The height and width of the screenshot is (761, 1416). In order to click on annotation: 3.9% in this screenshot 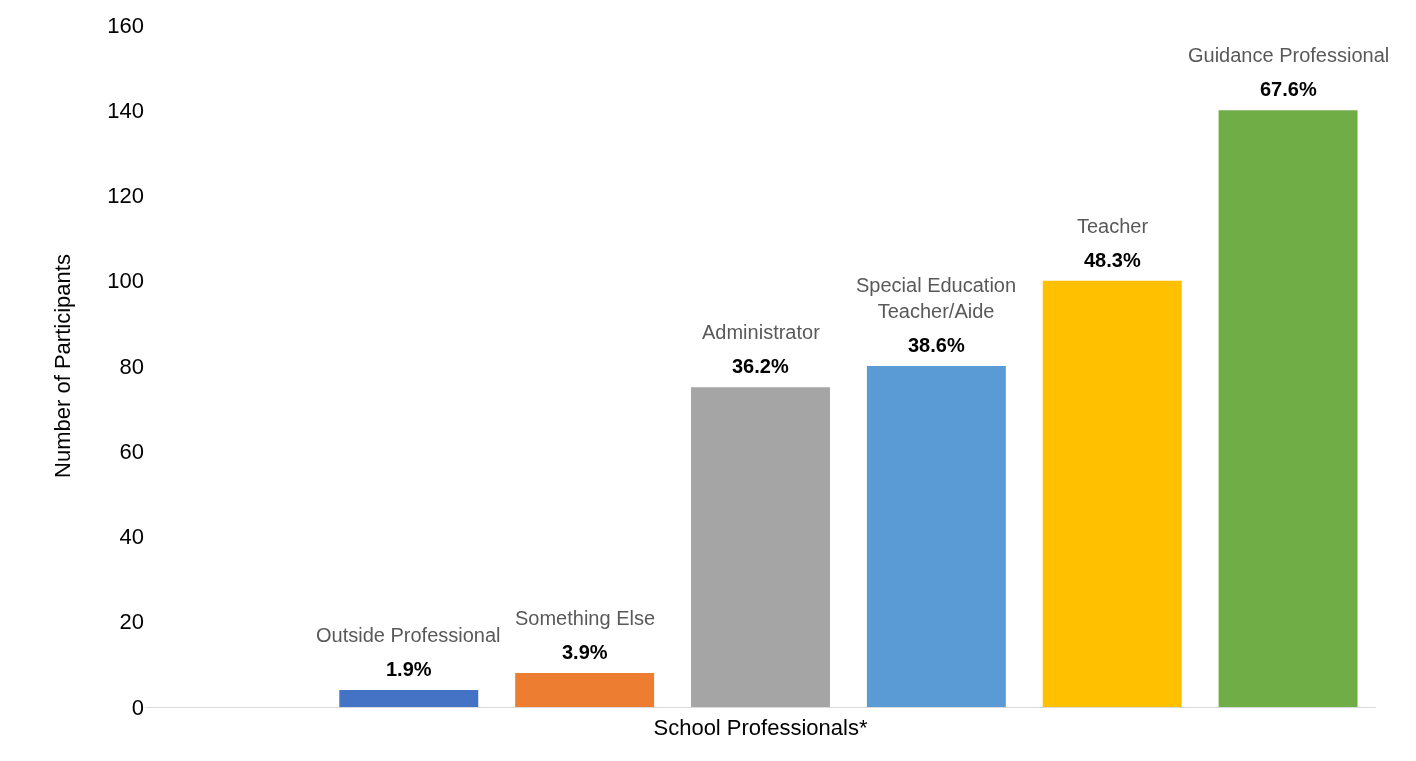, I will do `click(585, 652)`.